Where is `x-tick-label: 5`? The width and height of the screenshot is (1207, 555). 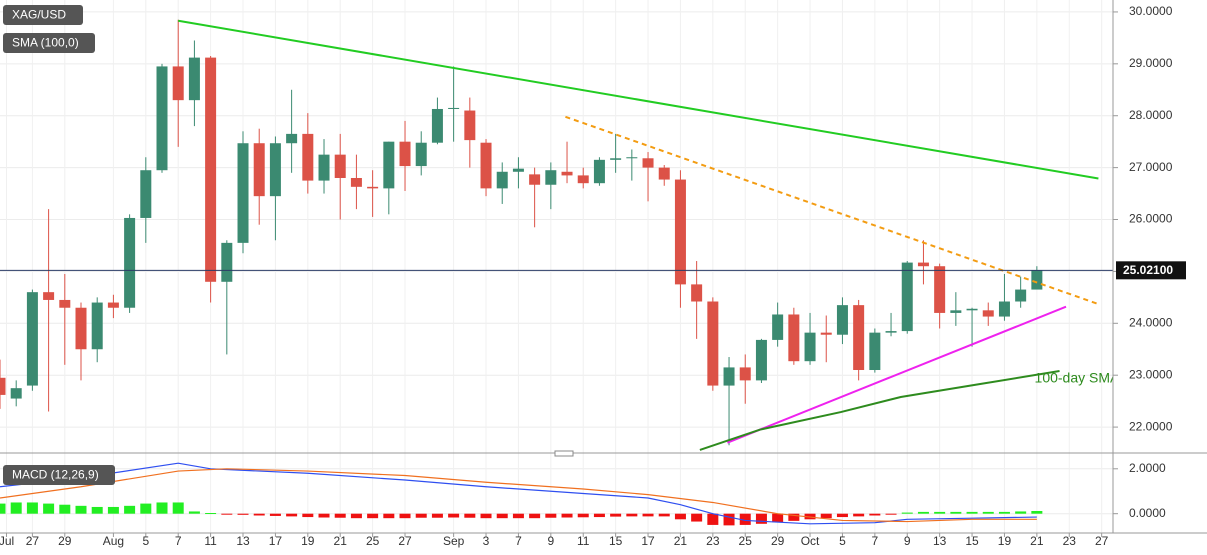 x-tick-label: 5 is located at coordinates (145, 541).